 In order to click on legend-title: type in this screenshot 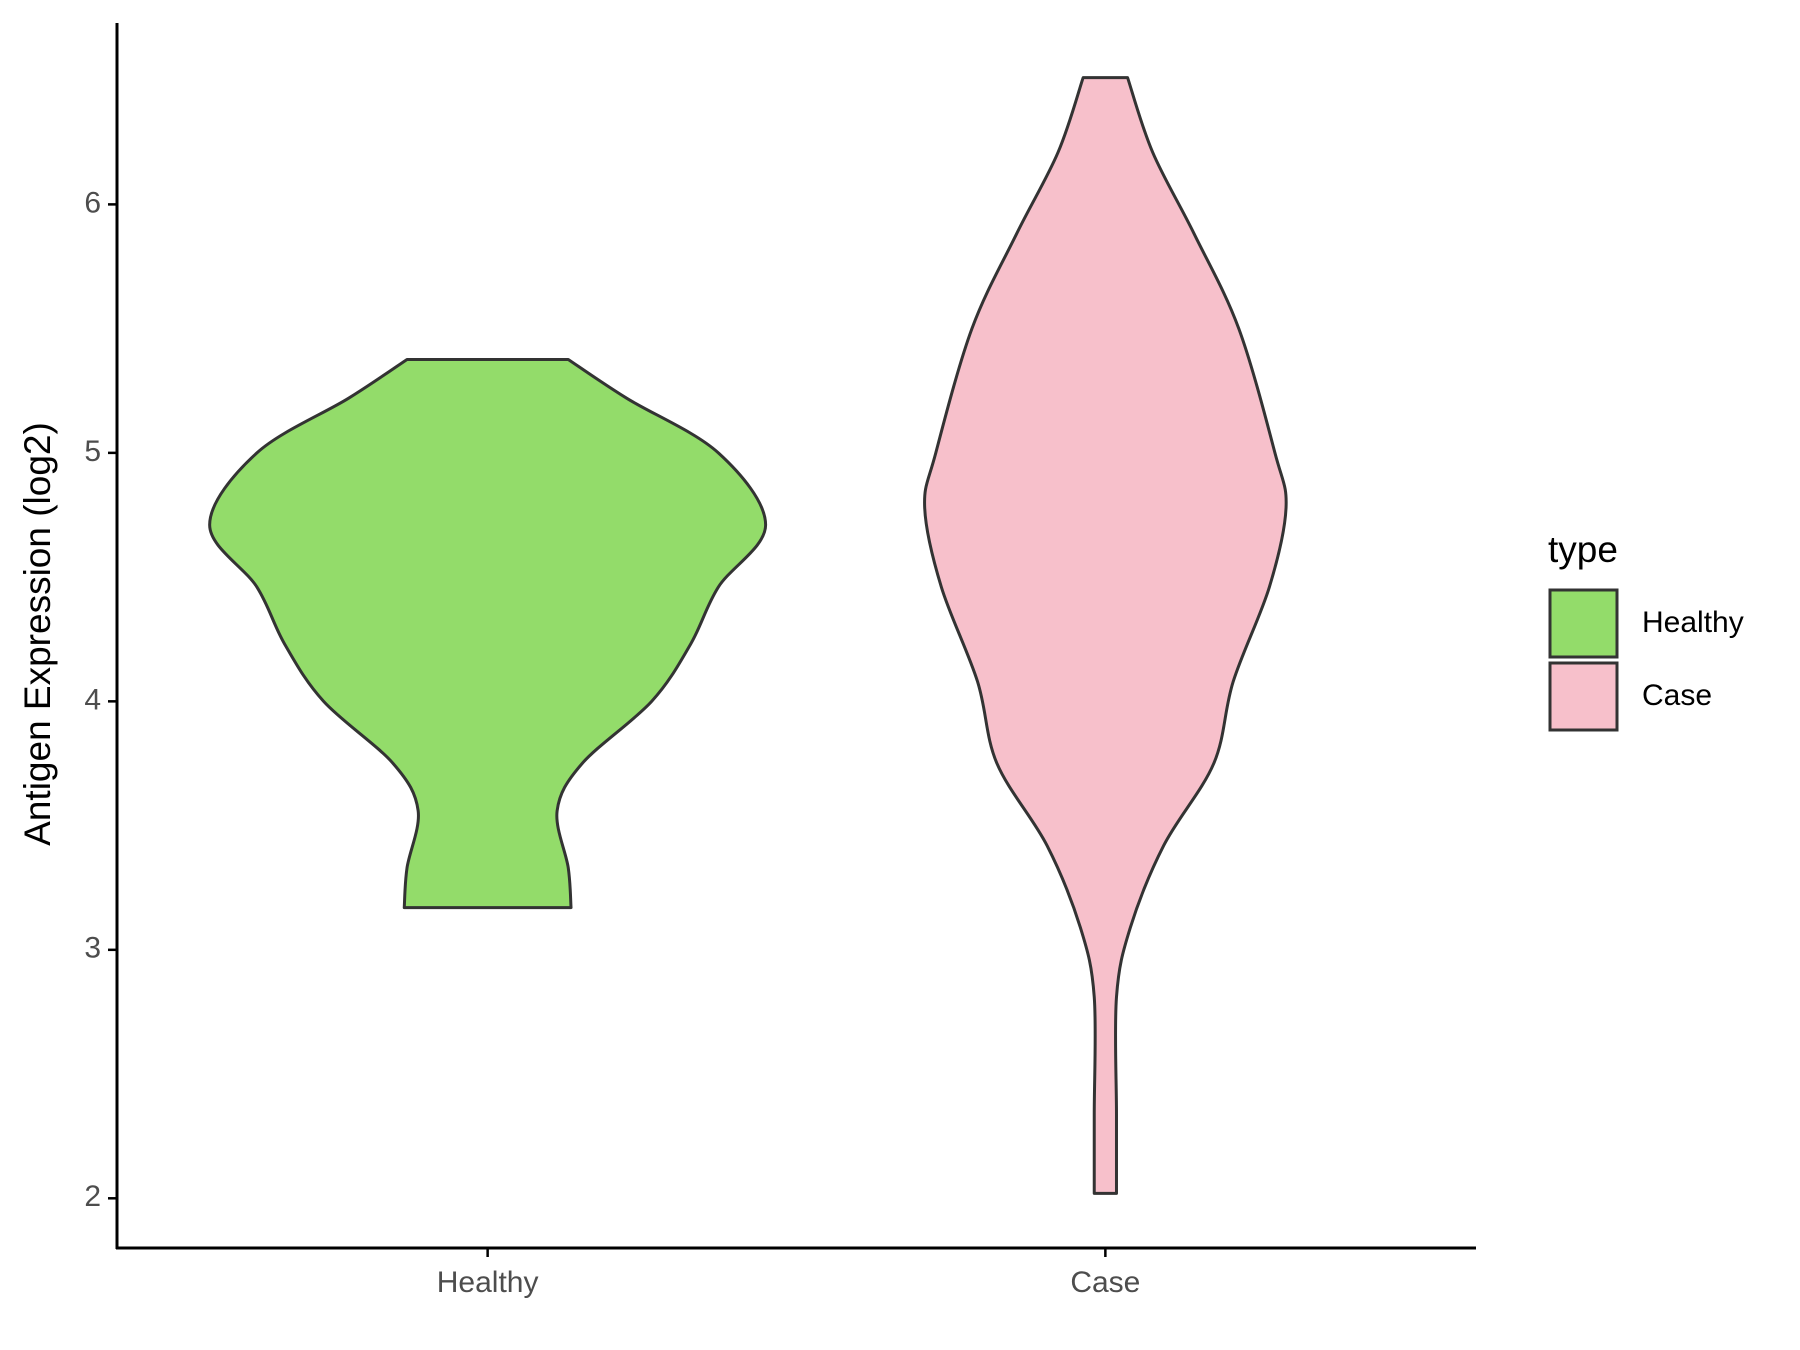, I will do `click(1583, 549)`.